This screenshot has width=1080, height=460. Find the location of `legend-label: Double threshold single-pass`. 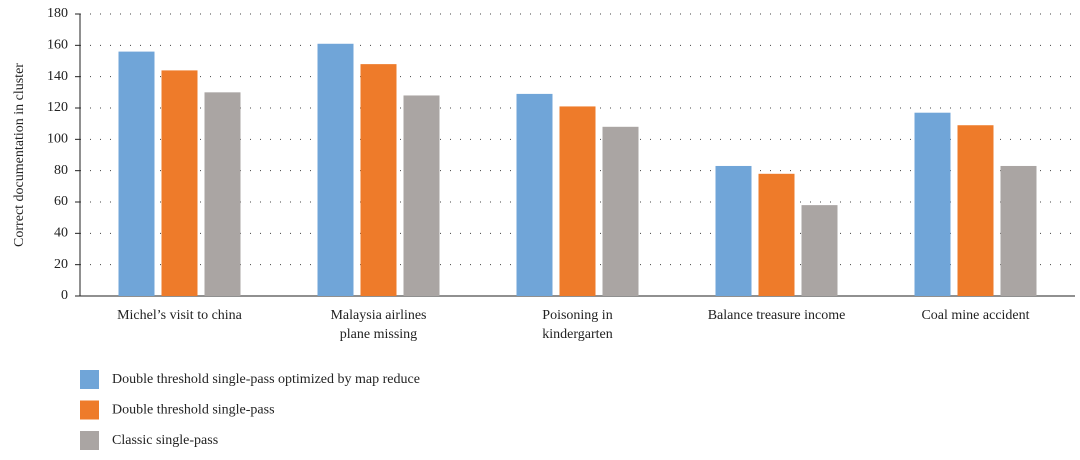

legend-label: Double threshold single-pass is located at coordinates (193, 410).